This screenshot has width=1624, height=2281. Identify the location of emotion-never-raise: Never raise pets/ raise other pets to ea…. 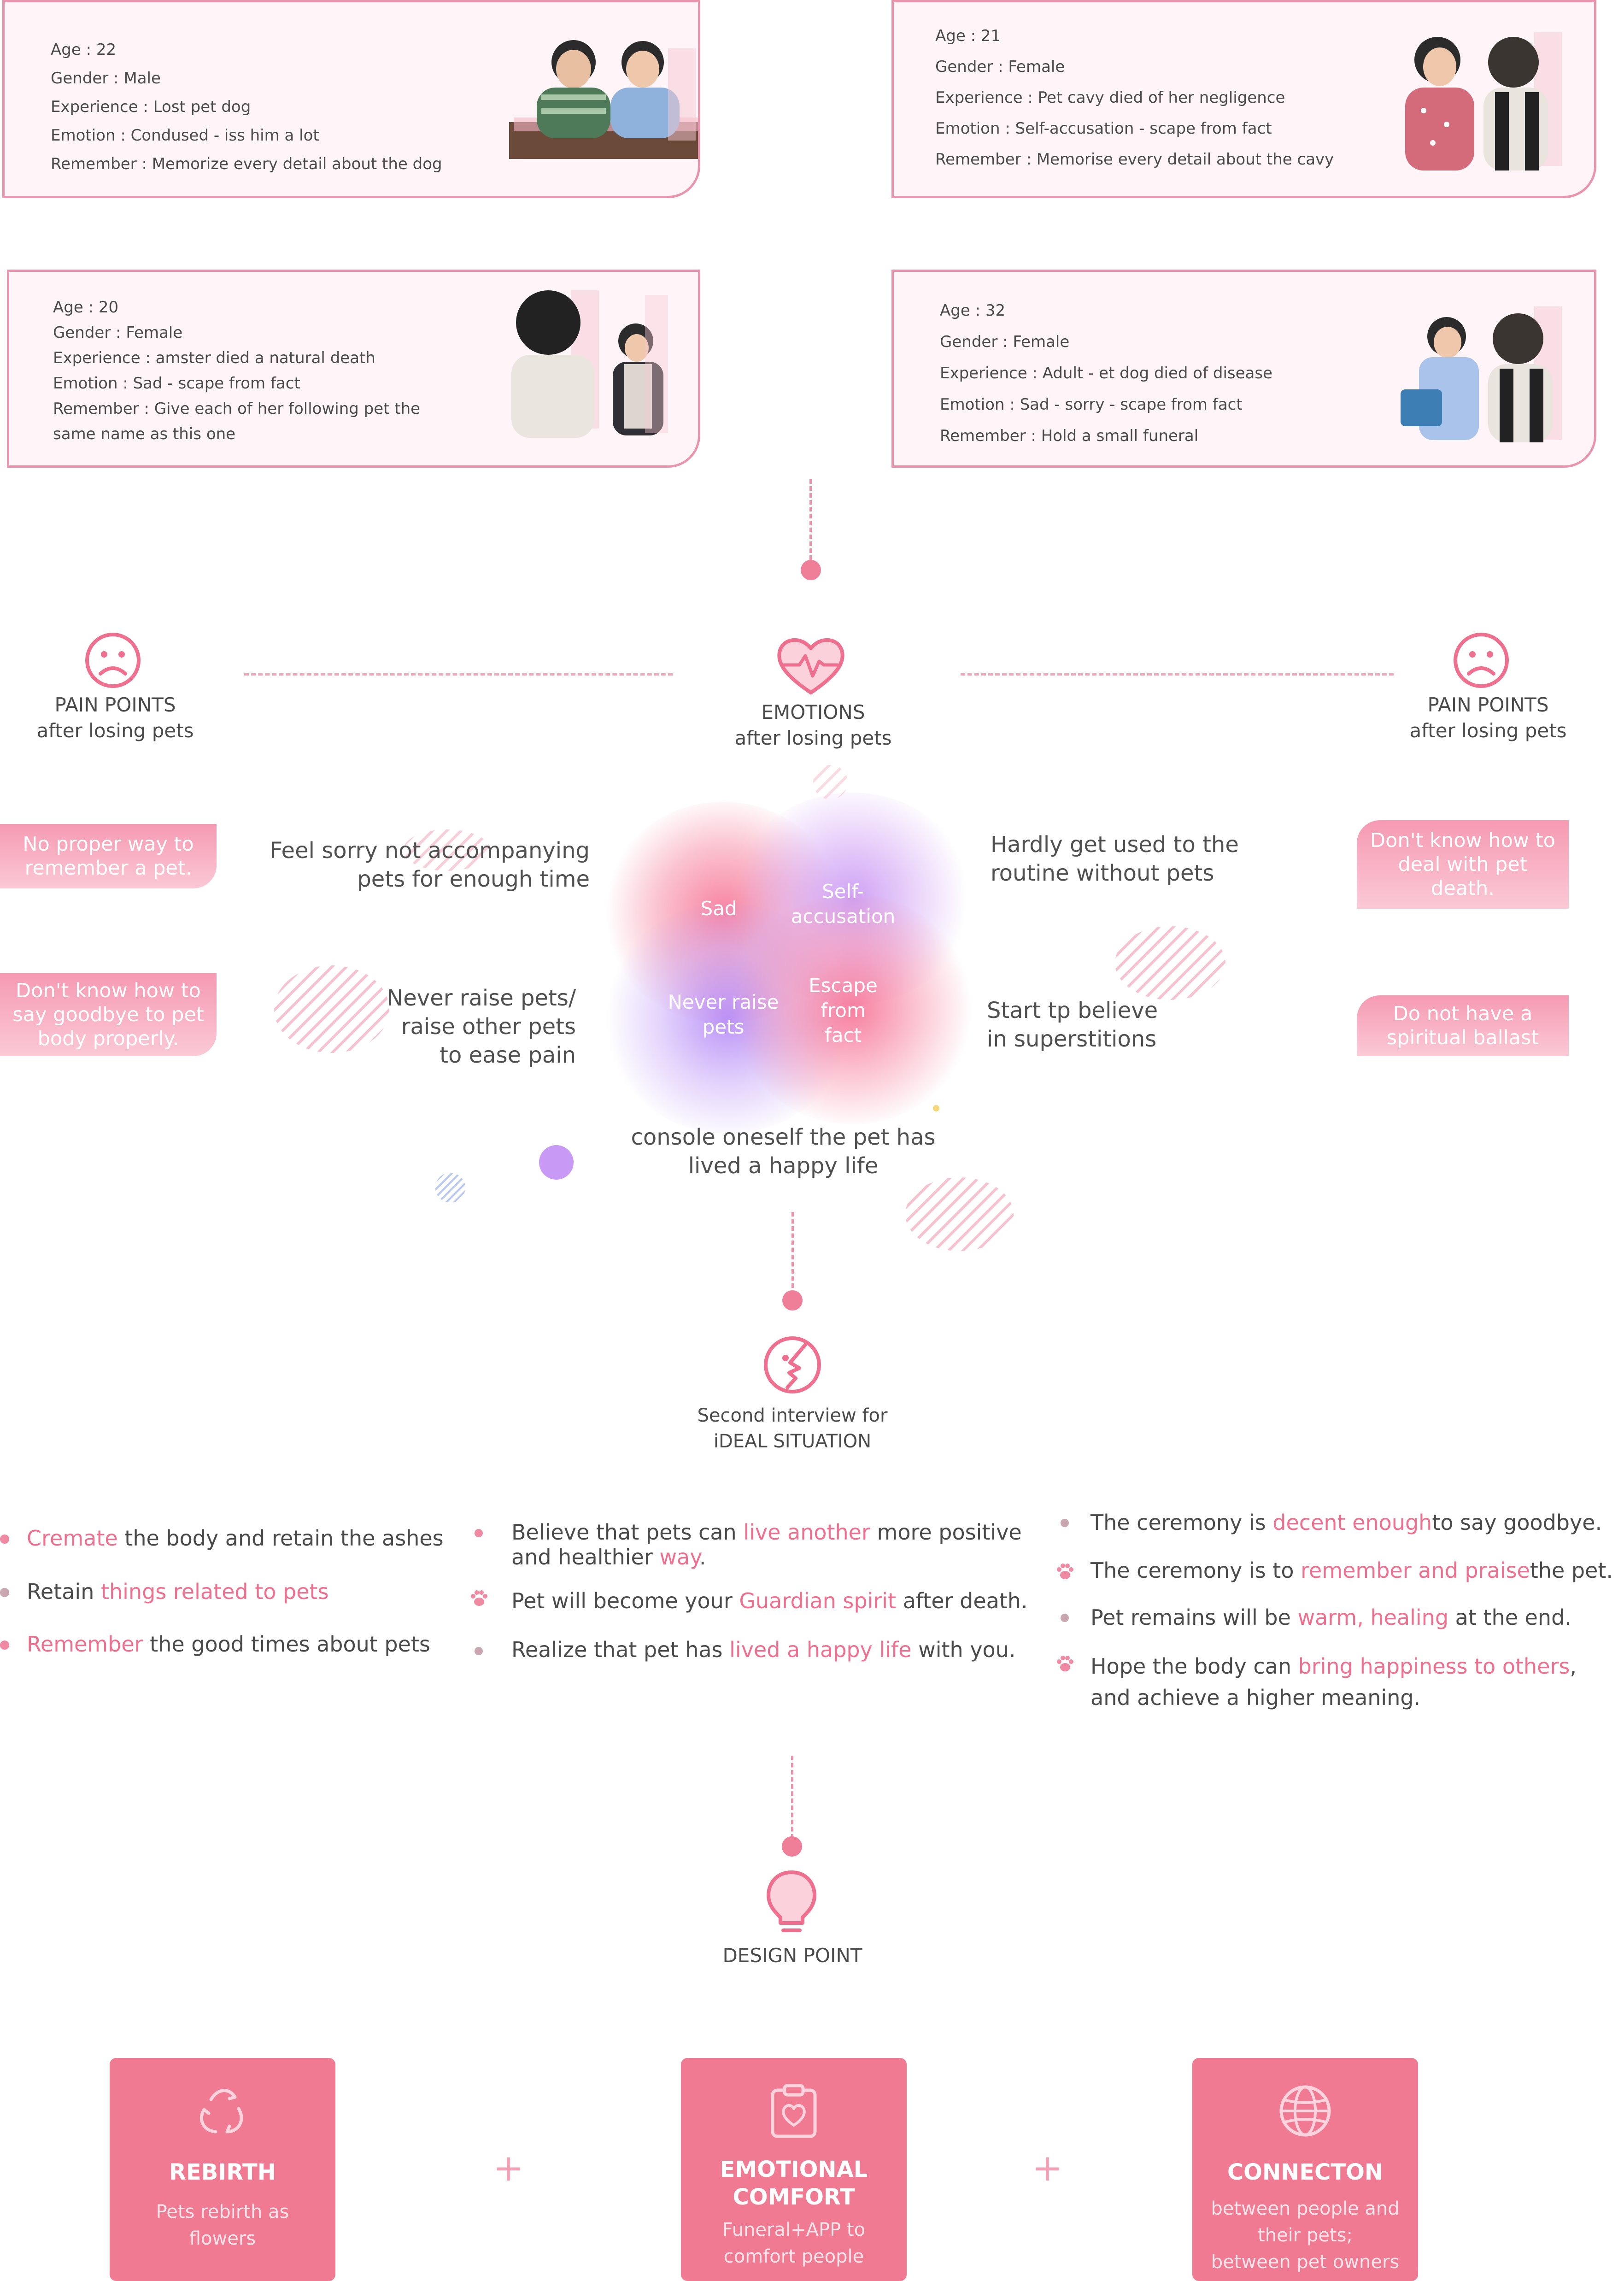
(445, 1027).